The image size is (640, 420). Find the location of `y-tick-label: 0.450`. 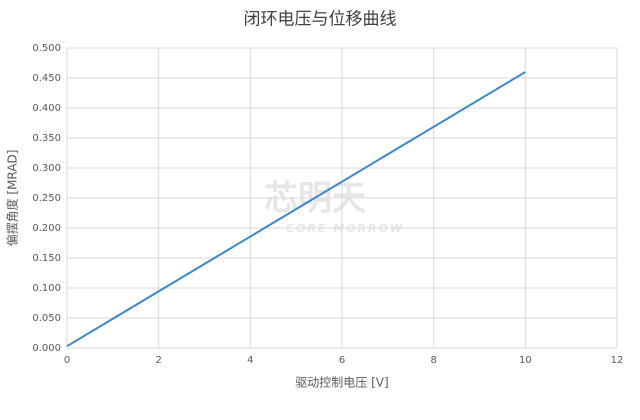

y-tick-label: 0.450 is located at coordinates (46, 78).